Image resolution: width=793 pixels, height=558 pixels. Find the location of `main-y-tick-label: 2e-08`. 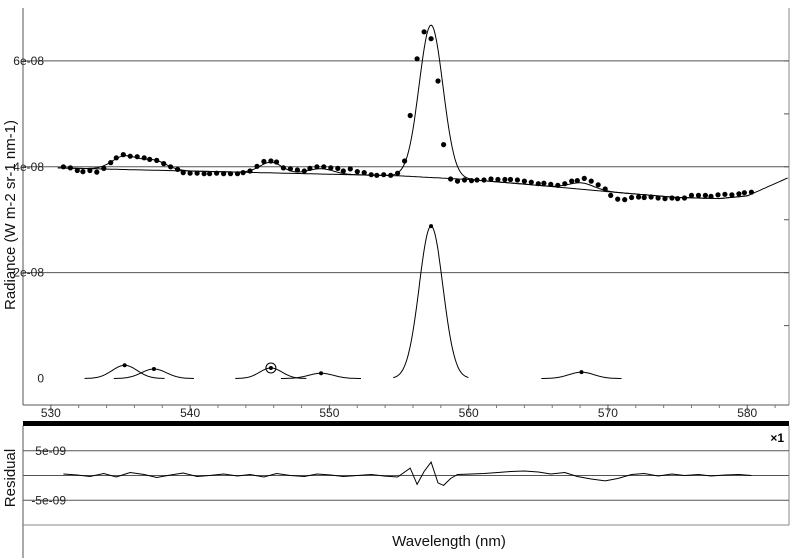

main-y-tick-label: 2e-08 is located at coordinates (28, 273).